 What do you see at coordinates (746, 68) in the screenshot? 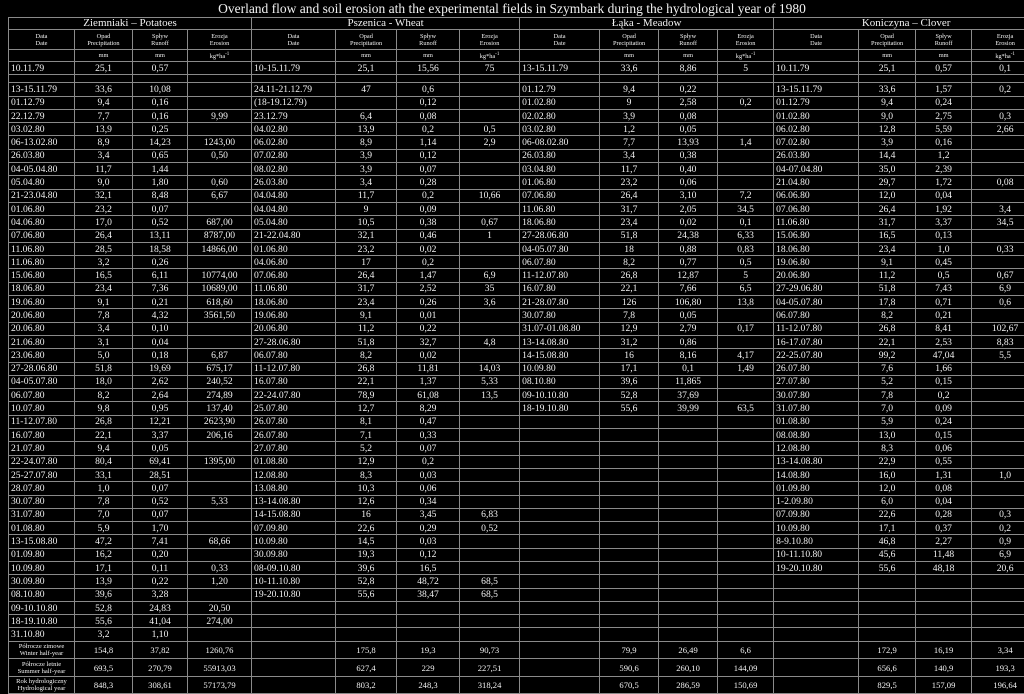
I see `erosion-cell: 5` at bounding box center [746, 68].